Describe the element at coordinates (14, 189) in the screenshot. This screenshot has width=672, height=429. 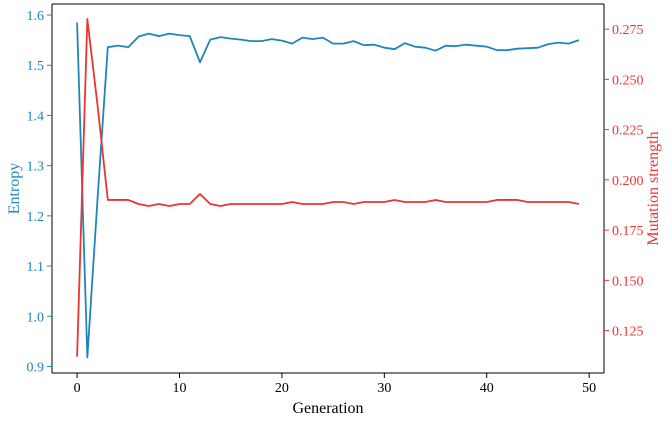
I see `left-y-axis-label: Entropy` at that location.